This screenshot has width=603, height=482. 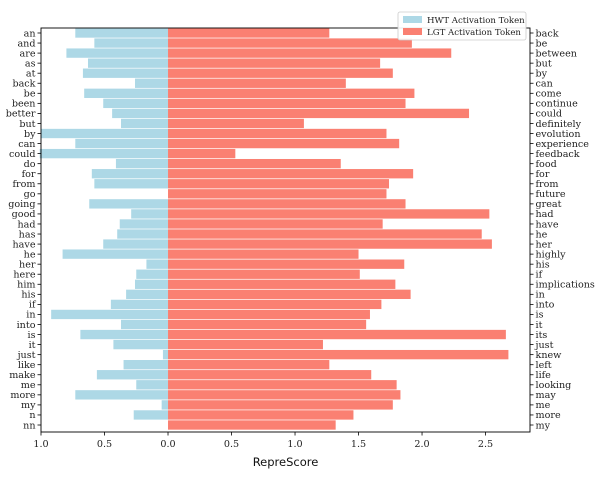 What do you see at coordinates (558, 134) in the screenshot?
I see `right-category-label: evolution` at bounding box center [558, 134].